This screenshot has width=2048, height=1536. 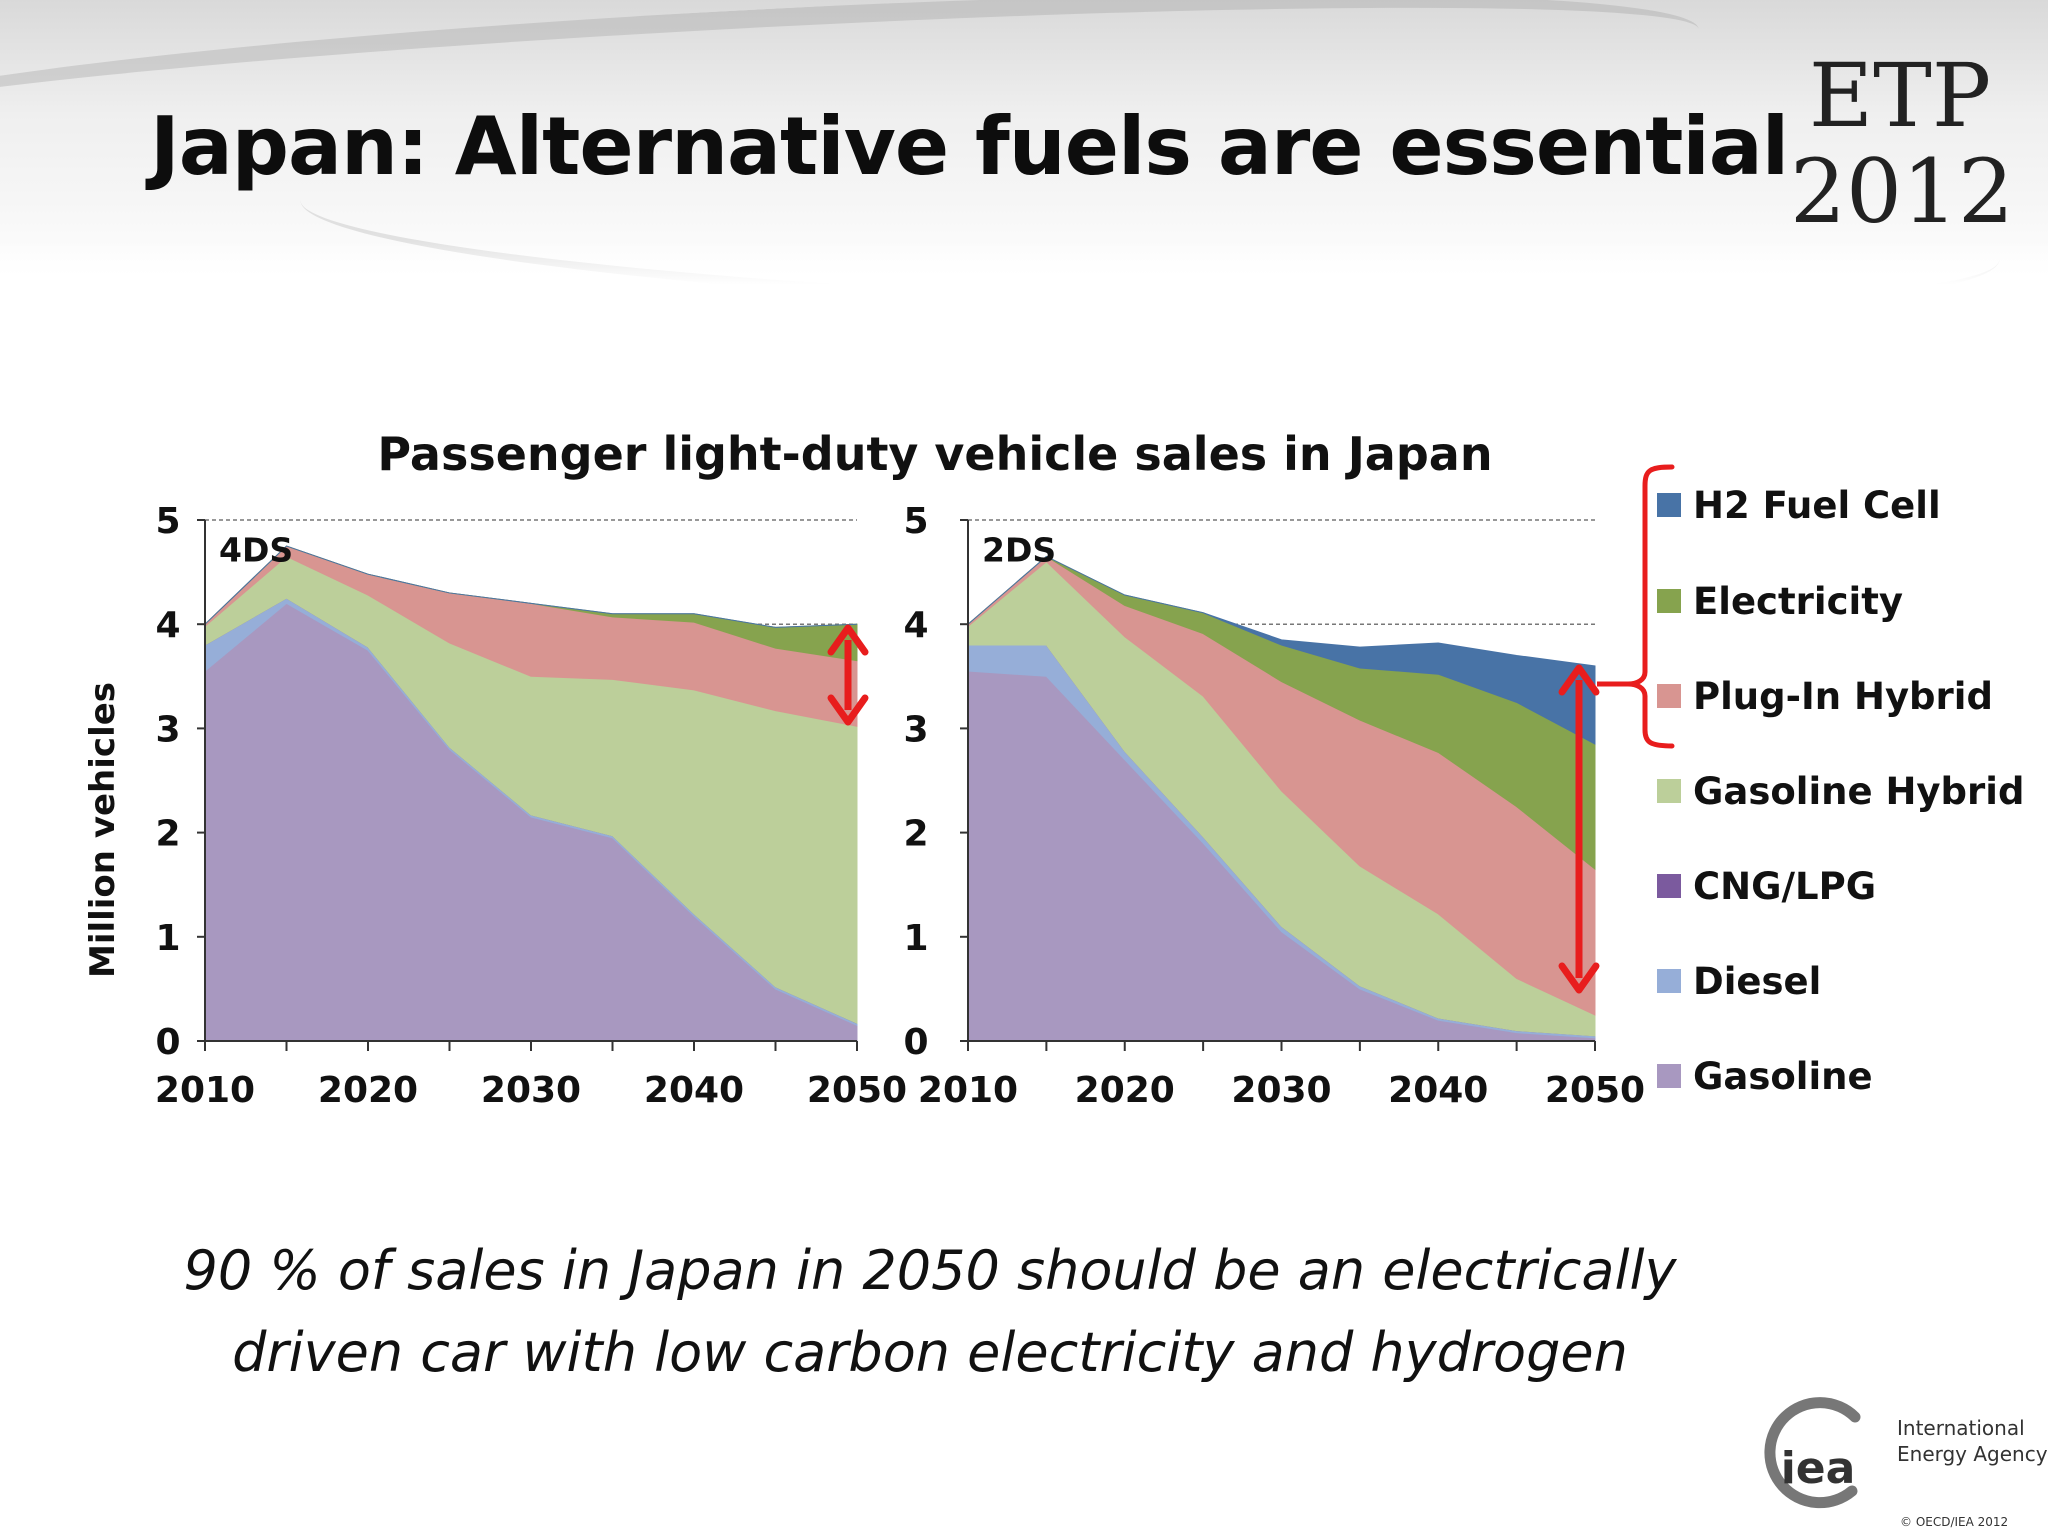 I want to click on agency-name: International Energy Agency, so click(x=1972, y=1441).